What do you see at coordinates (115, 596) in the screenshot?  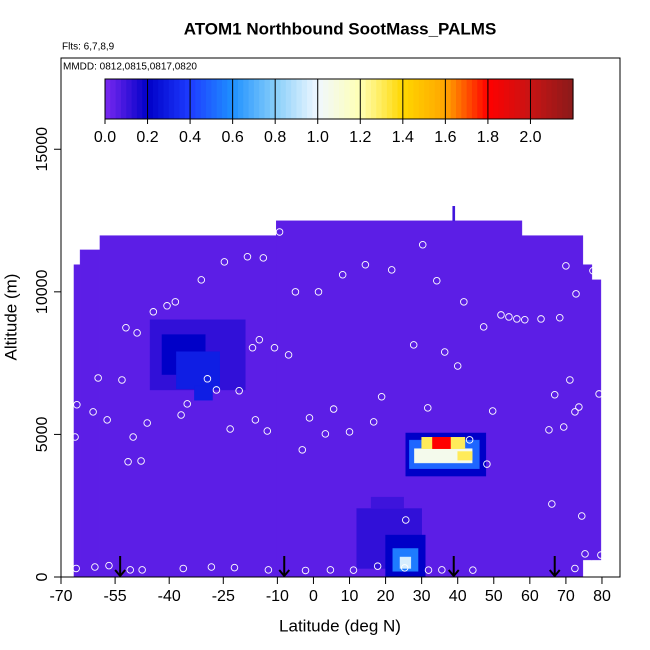 I see `x-tick-label: -55` at bounding box center [115, 596].